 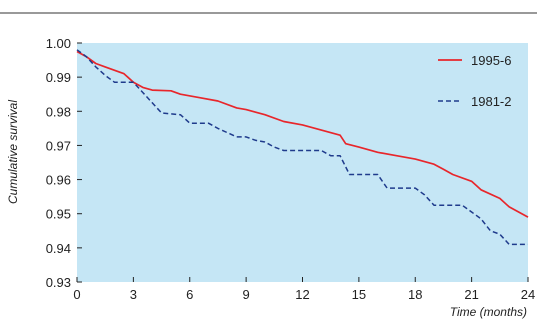 What do you see at coordinates (76, 294) in the screenshot?
I see `x-tick-label: 0` at bounding box center [76, 294].